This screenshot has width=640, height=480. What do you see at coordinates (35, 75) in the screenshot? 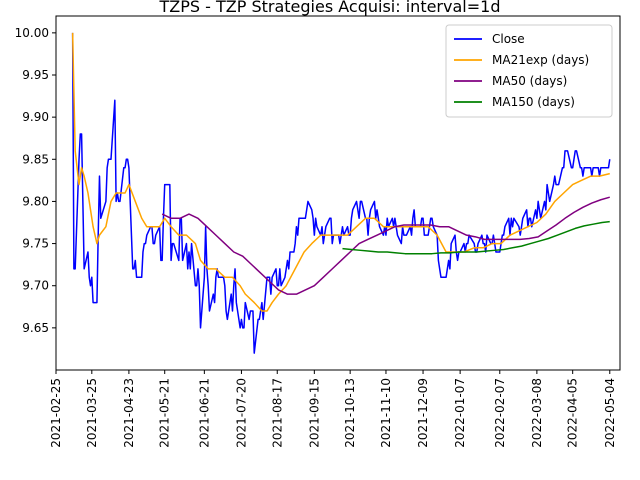
I see `y-tick-label: 9.95` at bounding box center [35, 75].